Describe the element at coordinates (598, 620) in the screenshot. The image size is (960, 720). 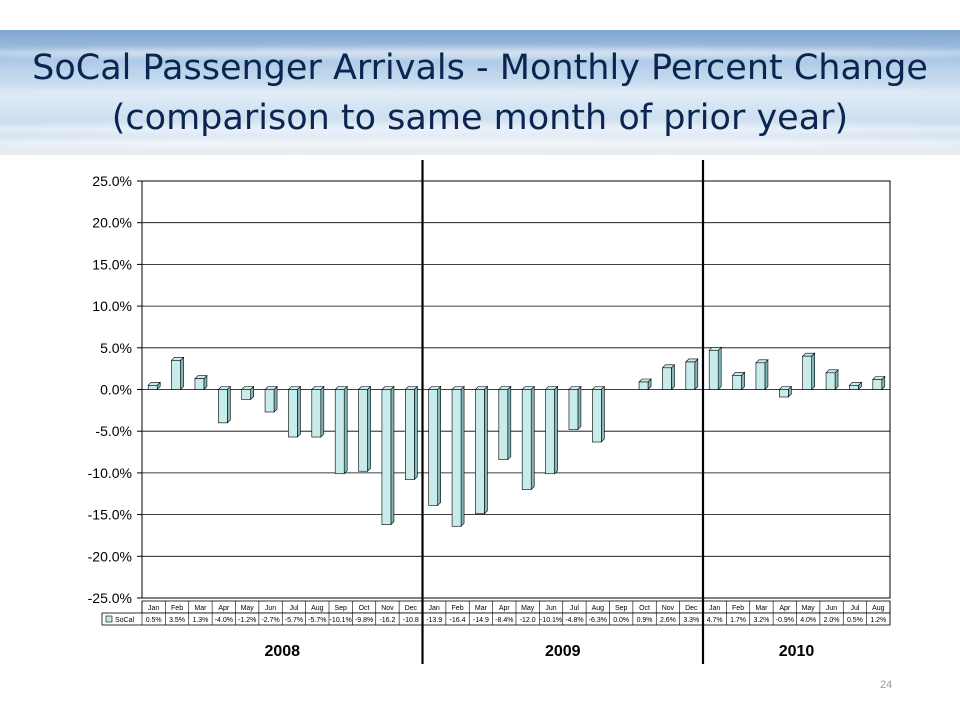
I see `data-table-value: -6.3%` at that location.